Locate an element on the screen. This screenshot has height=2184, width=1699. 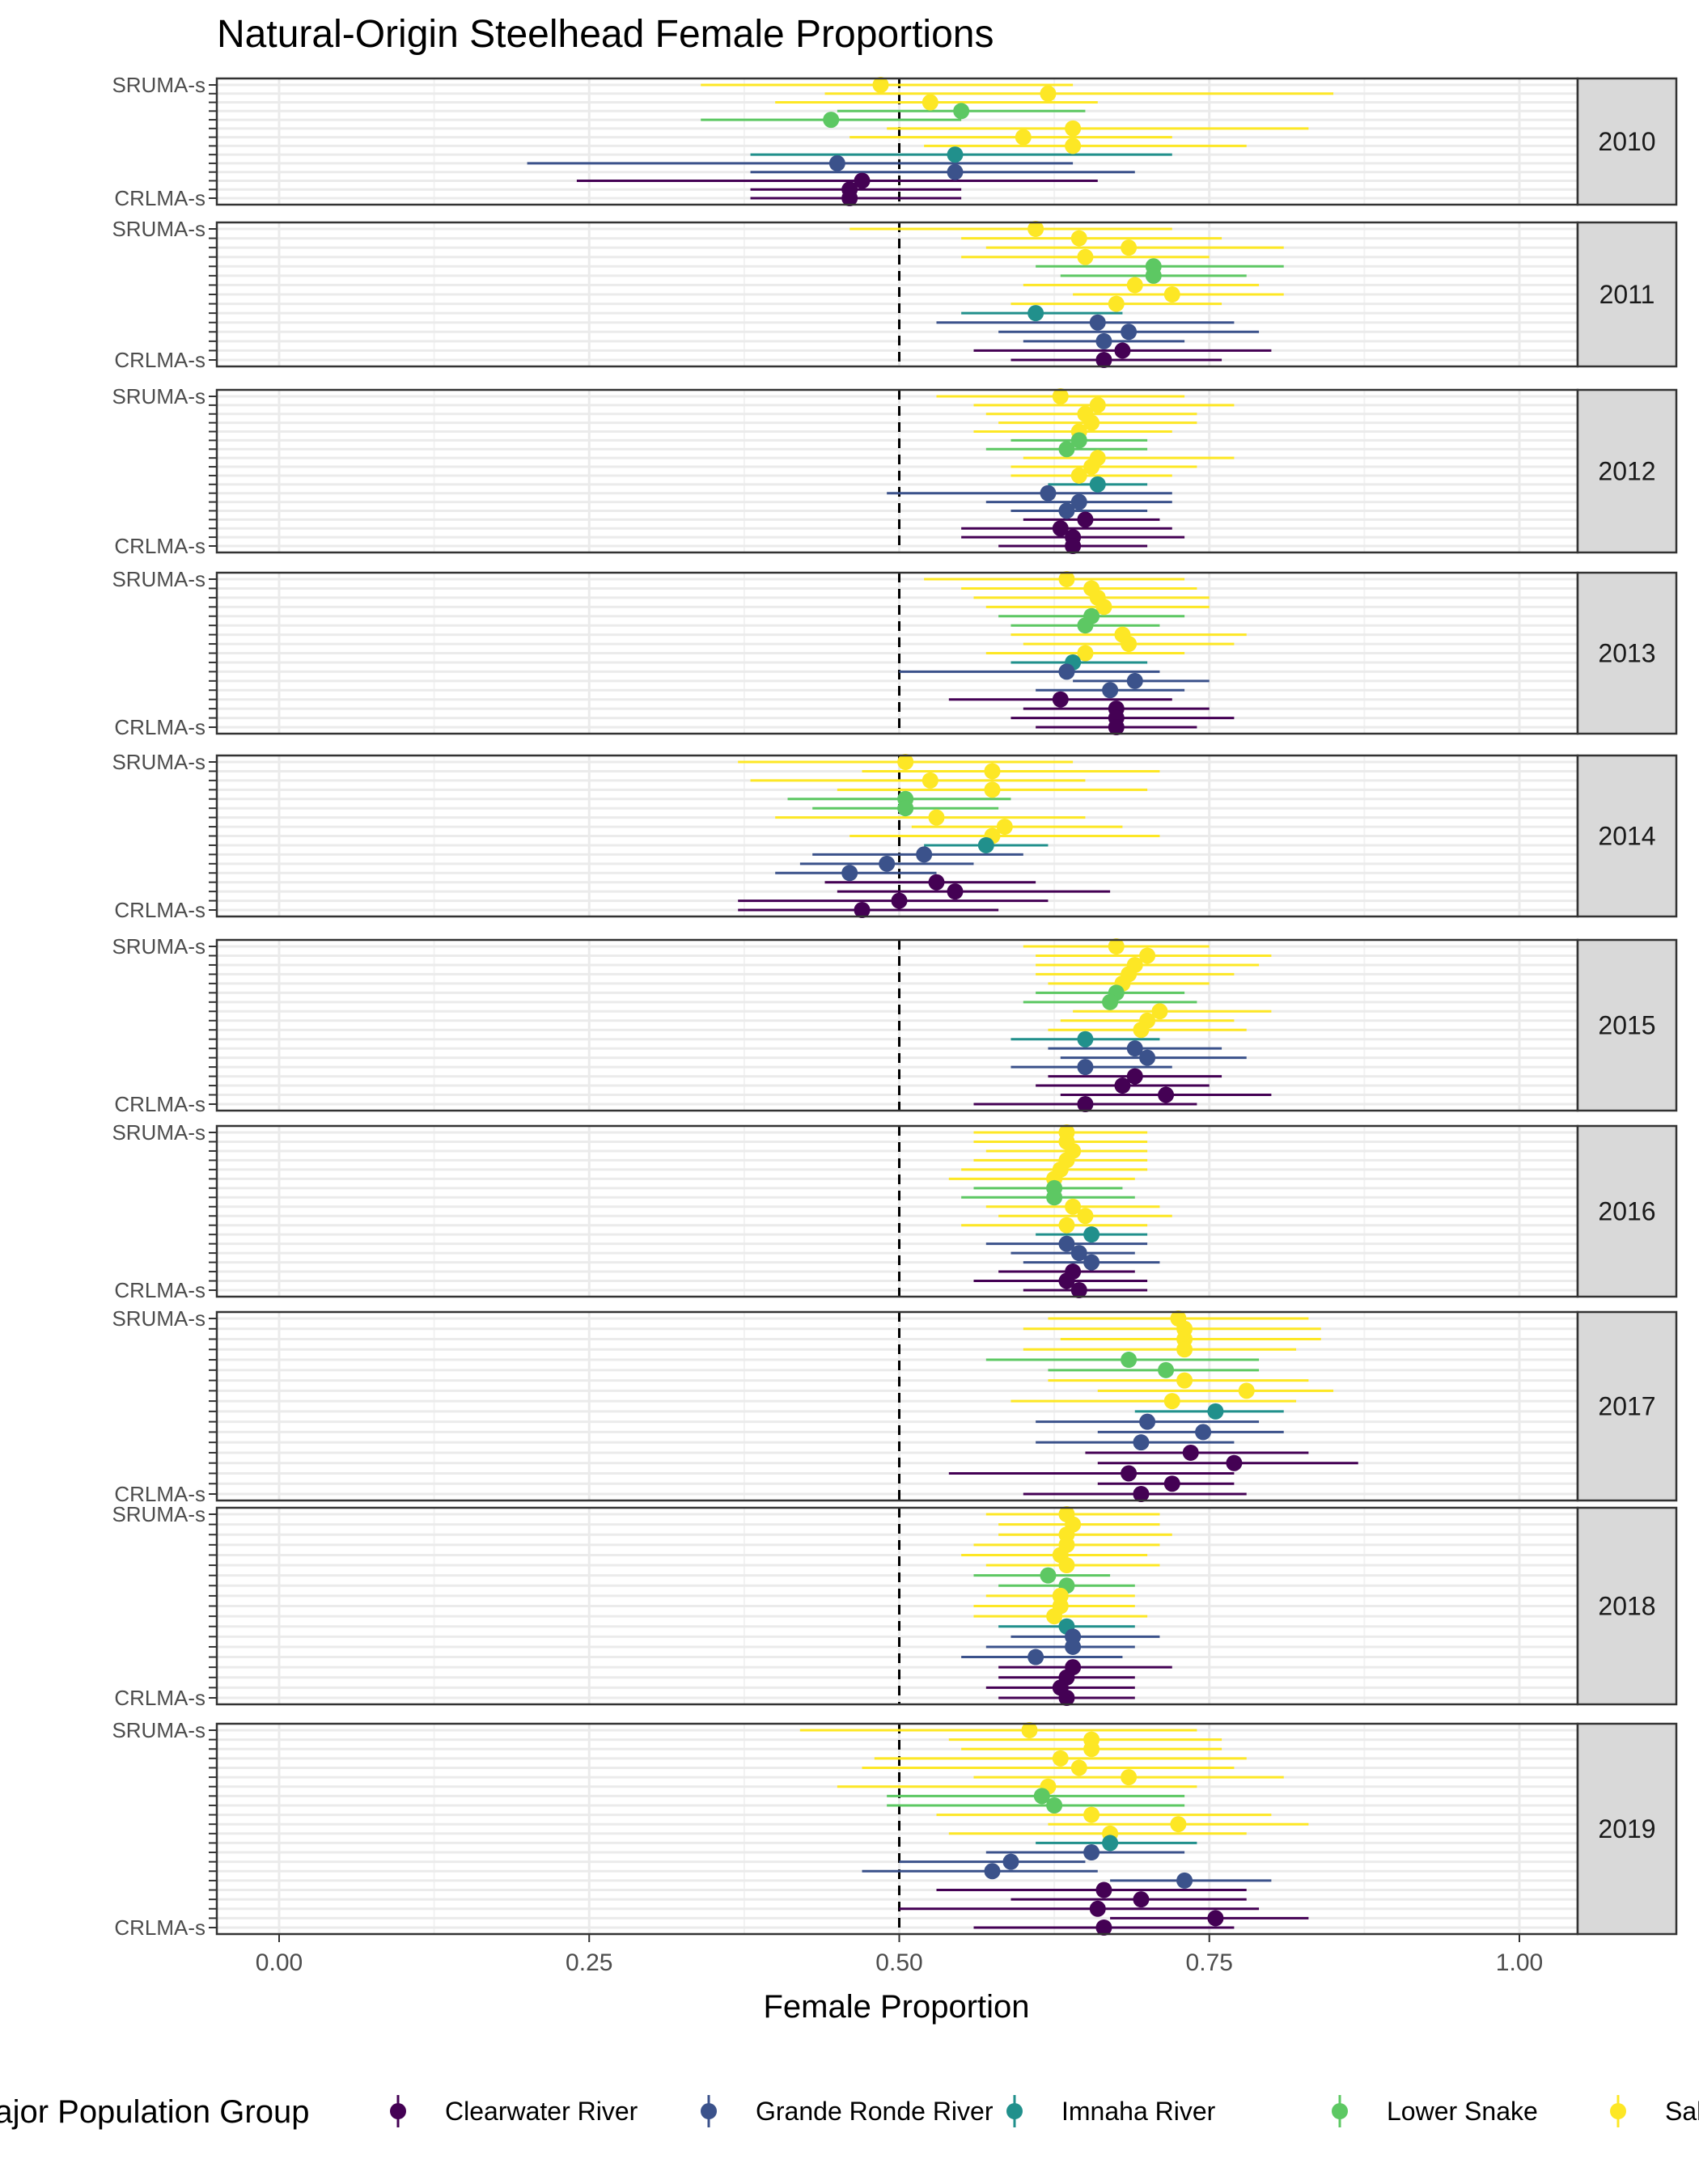
panel-2018: SRUMA-s CRLMA-s 2018 is located at coordinates (895, 1606).